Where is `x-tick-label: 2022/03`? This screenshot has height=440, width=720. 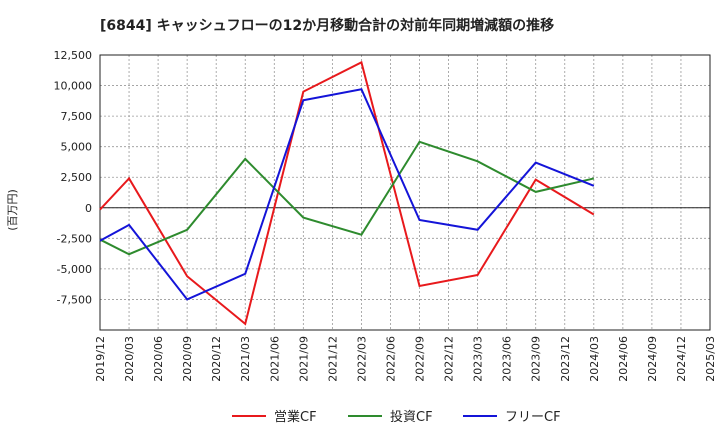
x-tick-label: 2022/03 is located at coordinates (361, 359).